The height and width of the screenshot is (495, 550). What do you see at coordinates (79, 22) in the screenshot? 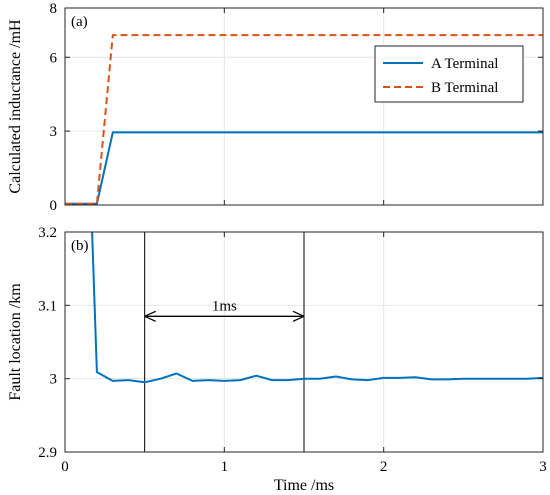
I see `panel-tag: (a)` at bounding box center [79, 22].